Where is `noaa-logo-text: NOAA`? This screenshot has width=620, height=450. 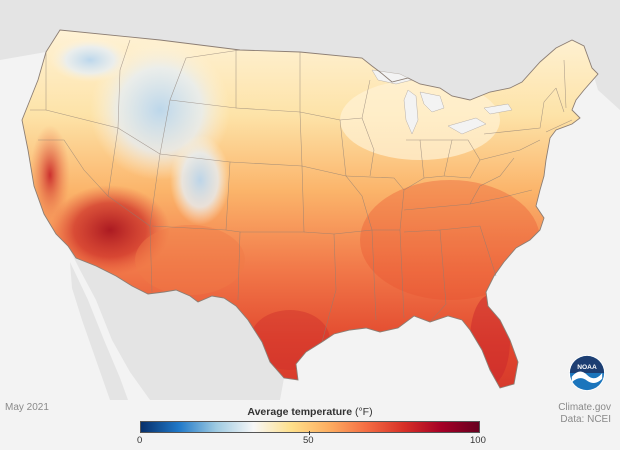 noaa-logo-text: NOAA is located at coordinates (587, 367).